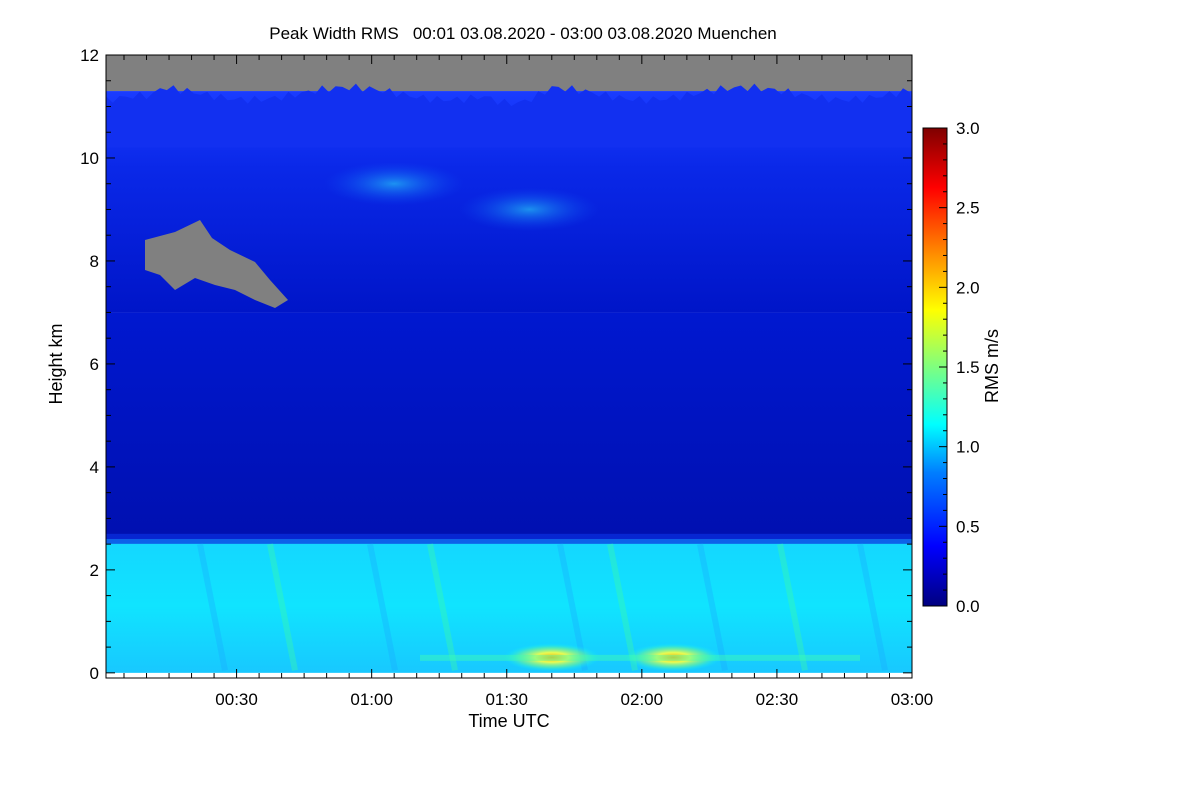 The image size is (1200, 800). What do you see at coordinates (968, 128) in the screenshot?
I see `colorbar-tick-label: 3.0` at bounding box center [968, 128].